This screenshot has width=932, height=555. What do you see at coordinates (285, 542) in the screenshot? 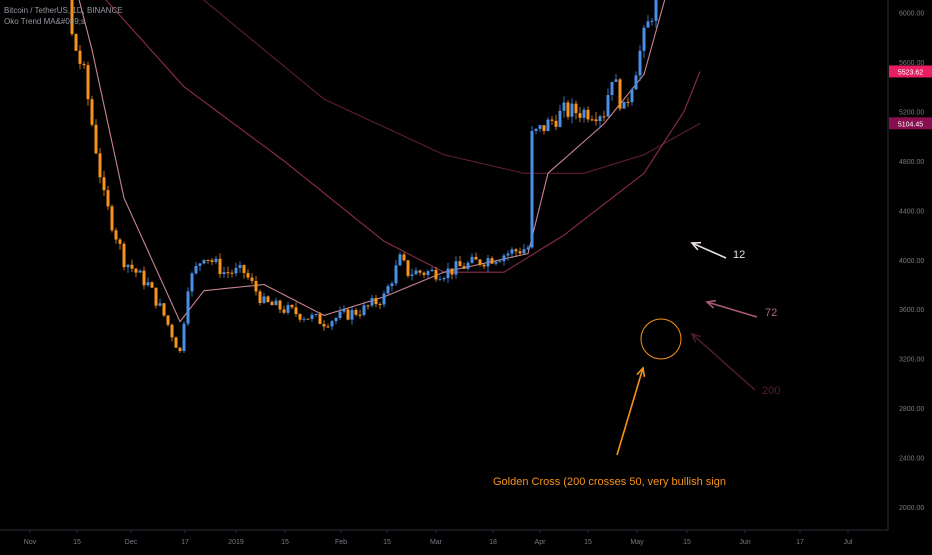
I see `x-tick-label: 15` at bounding box center [285, 542].